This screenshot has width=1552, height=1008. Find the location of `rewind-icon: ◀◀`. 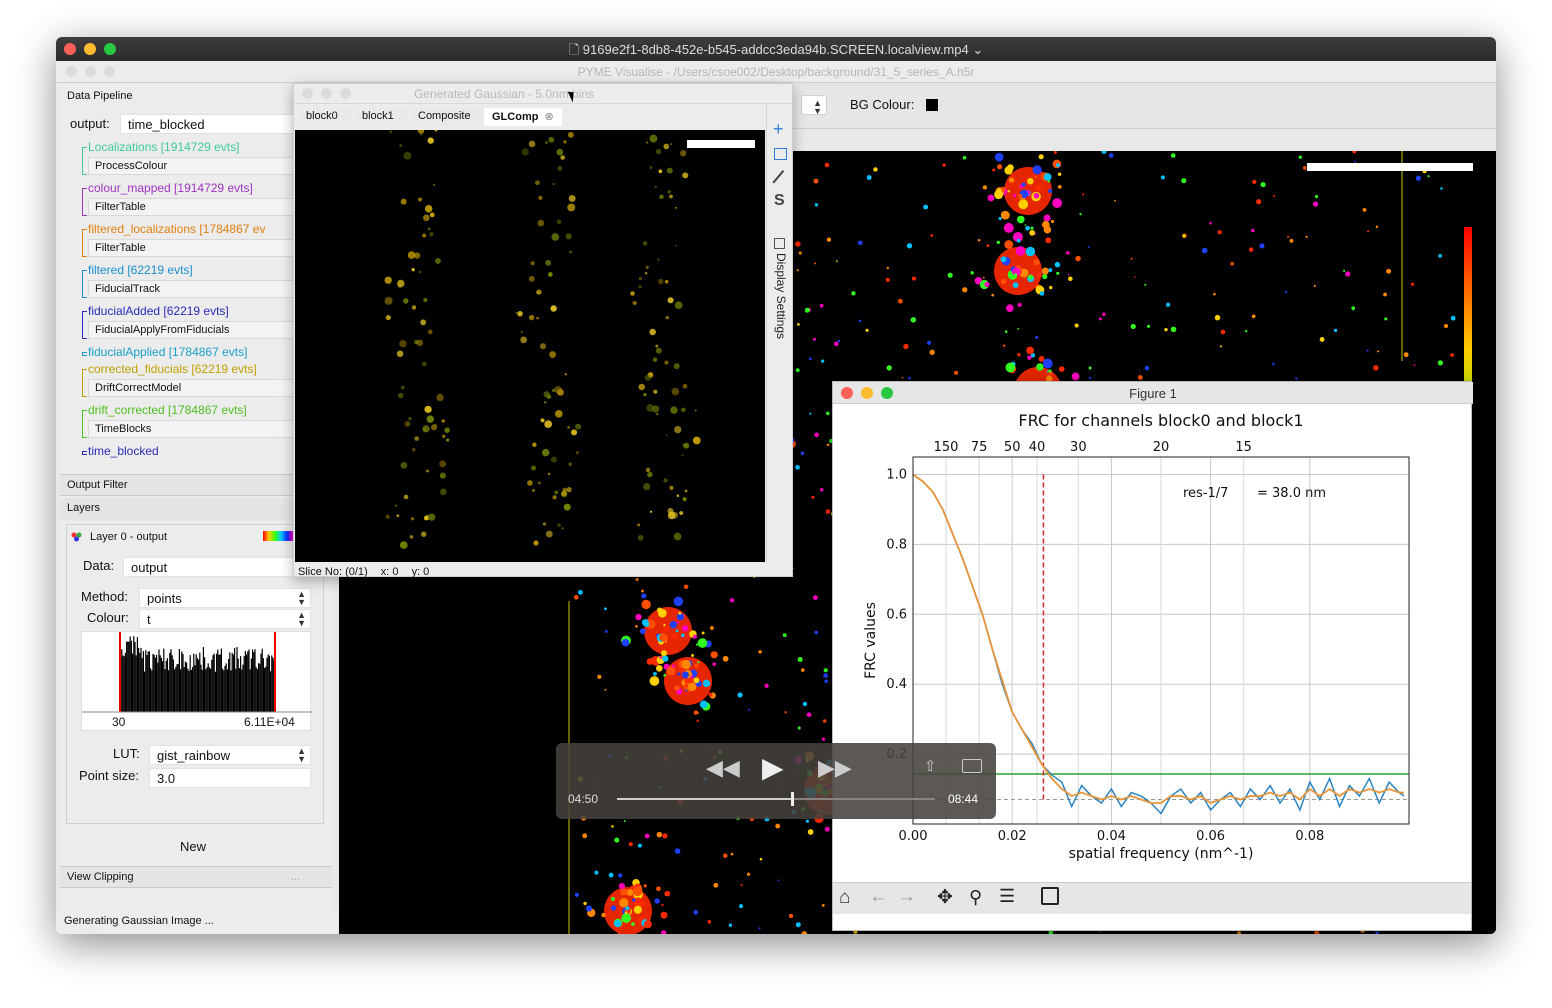

rewind-icon: ◀◀ is located at coordinates (723, 767).